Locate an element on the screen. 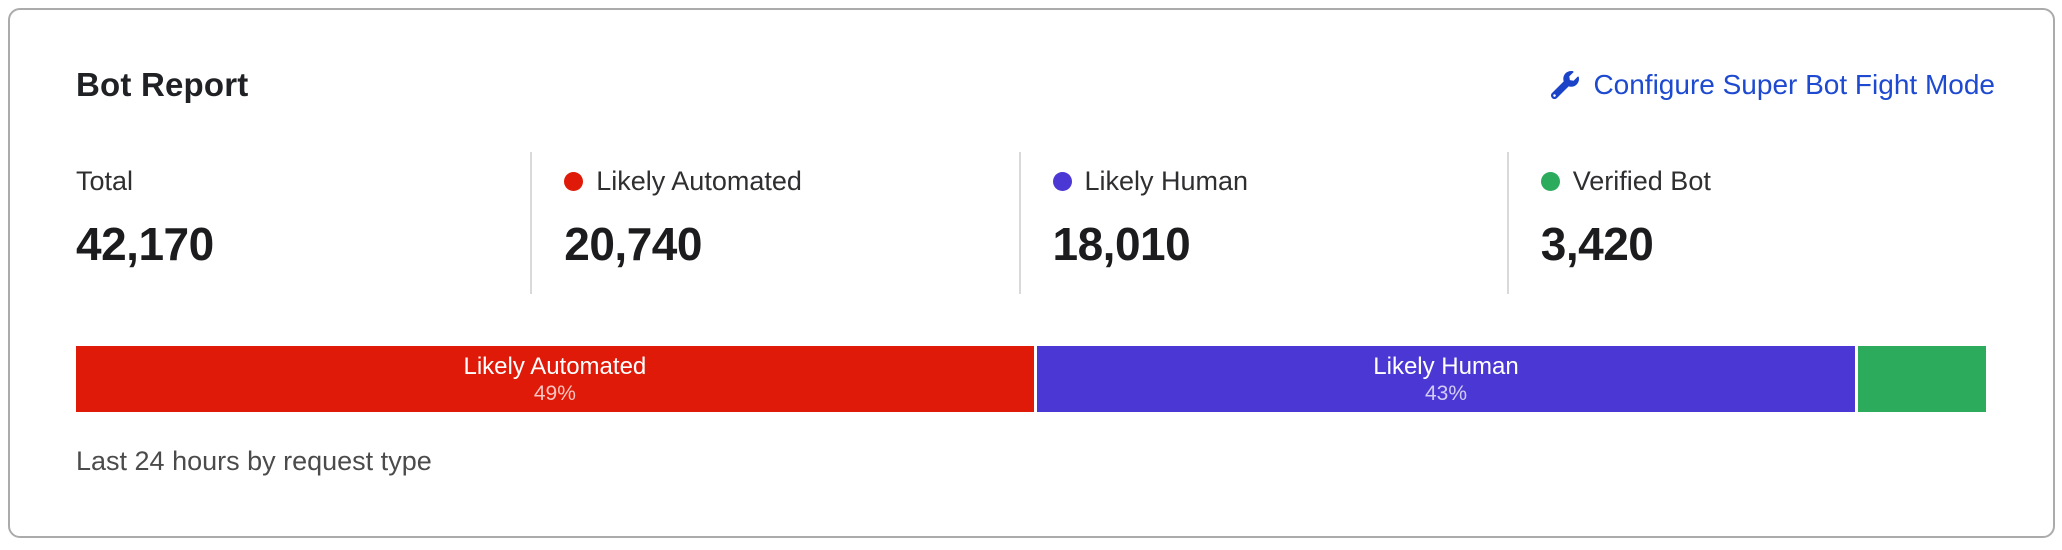 This screenshot has width=2062, height=550. stat-likely-human: Likely Human 18,010 is located at coordinates (1262, 223).